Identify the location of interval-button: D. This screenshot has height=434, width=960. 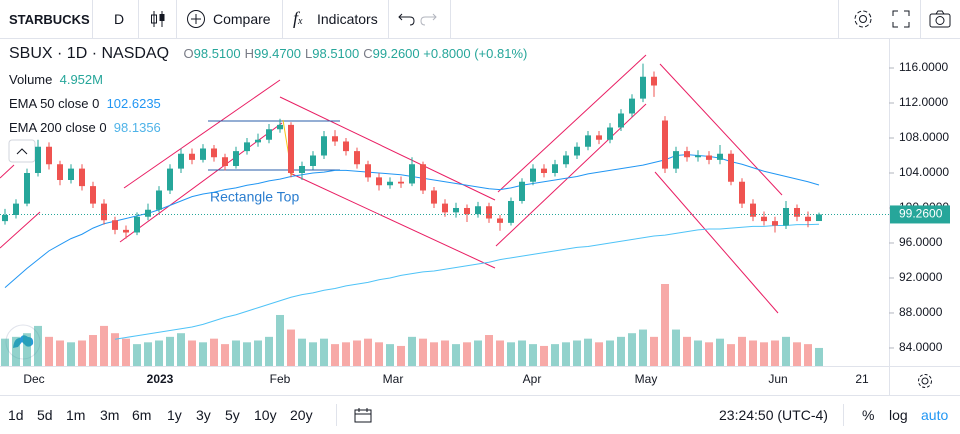
(119, 19).